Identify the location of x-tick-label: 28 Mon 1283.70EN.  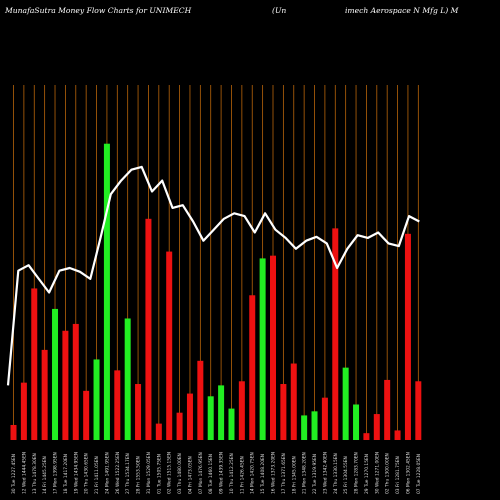
(357, 473).